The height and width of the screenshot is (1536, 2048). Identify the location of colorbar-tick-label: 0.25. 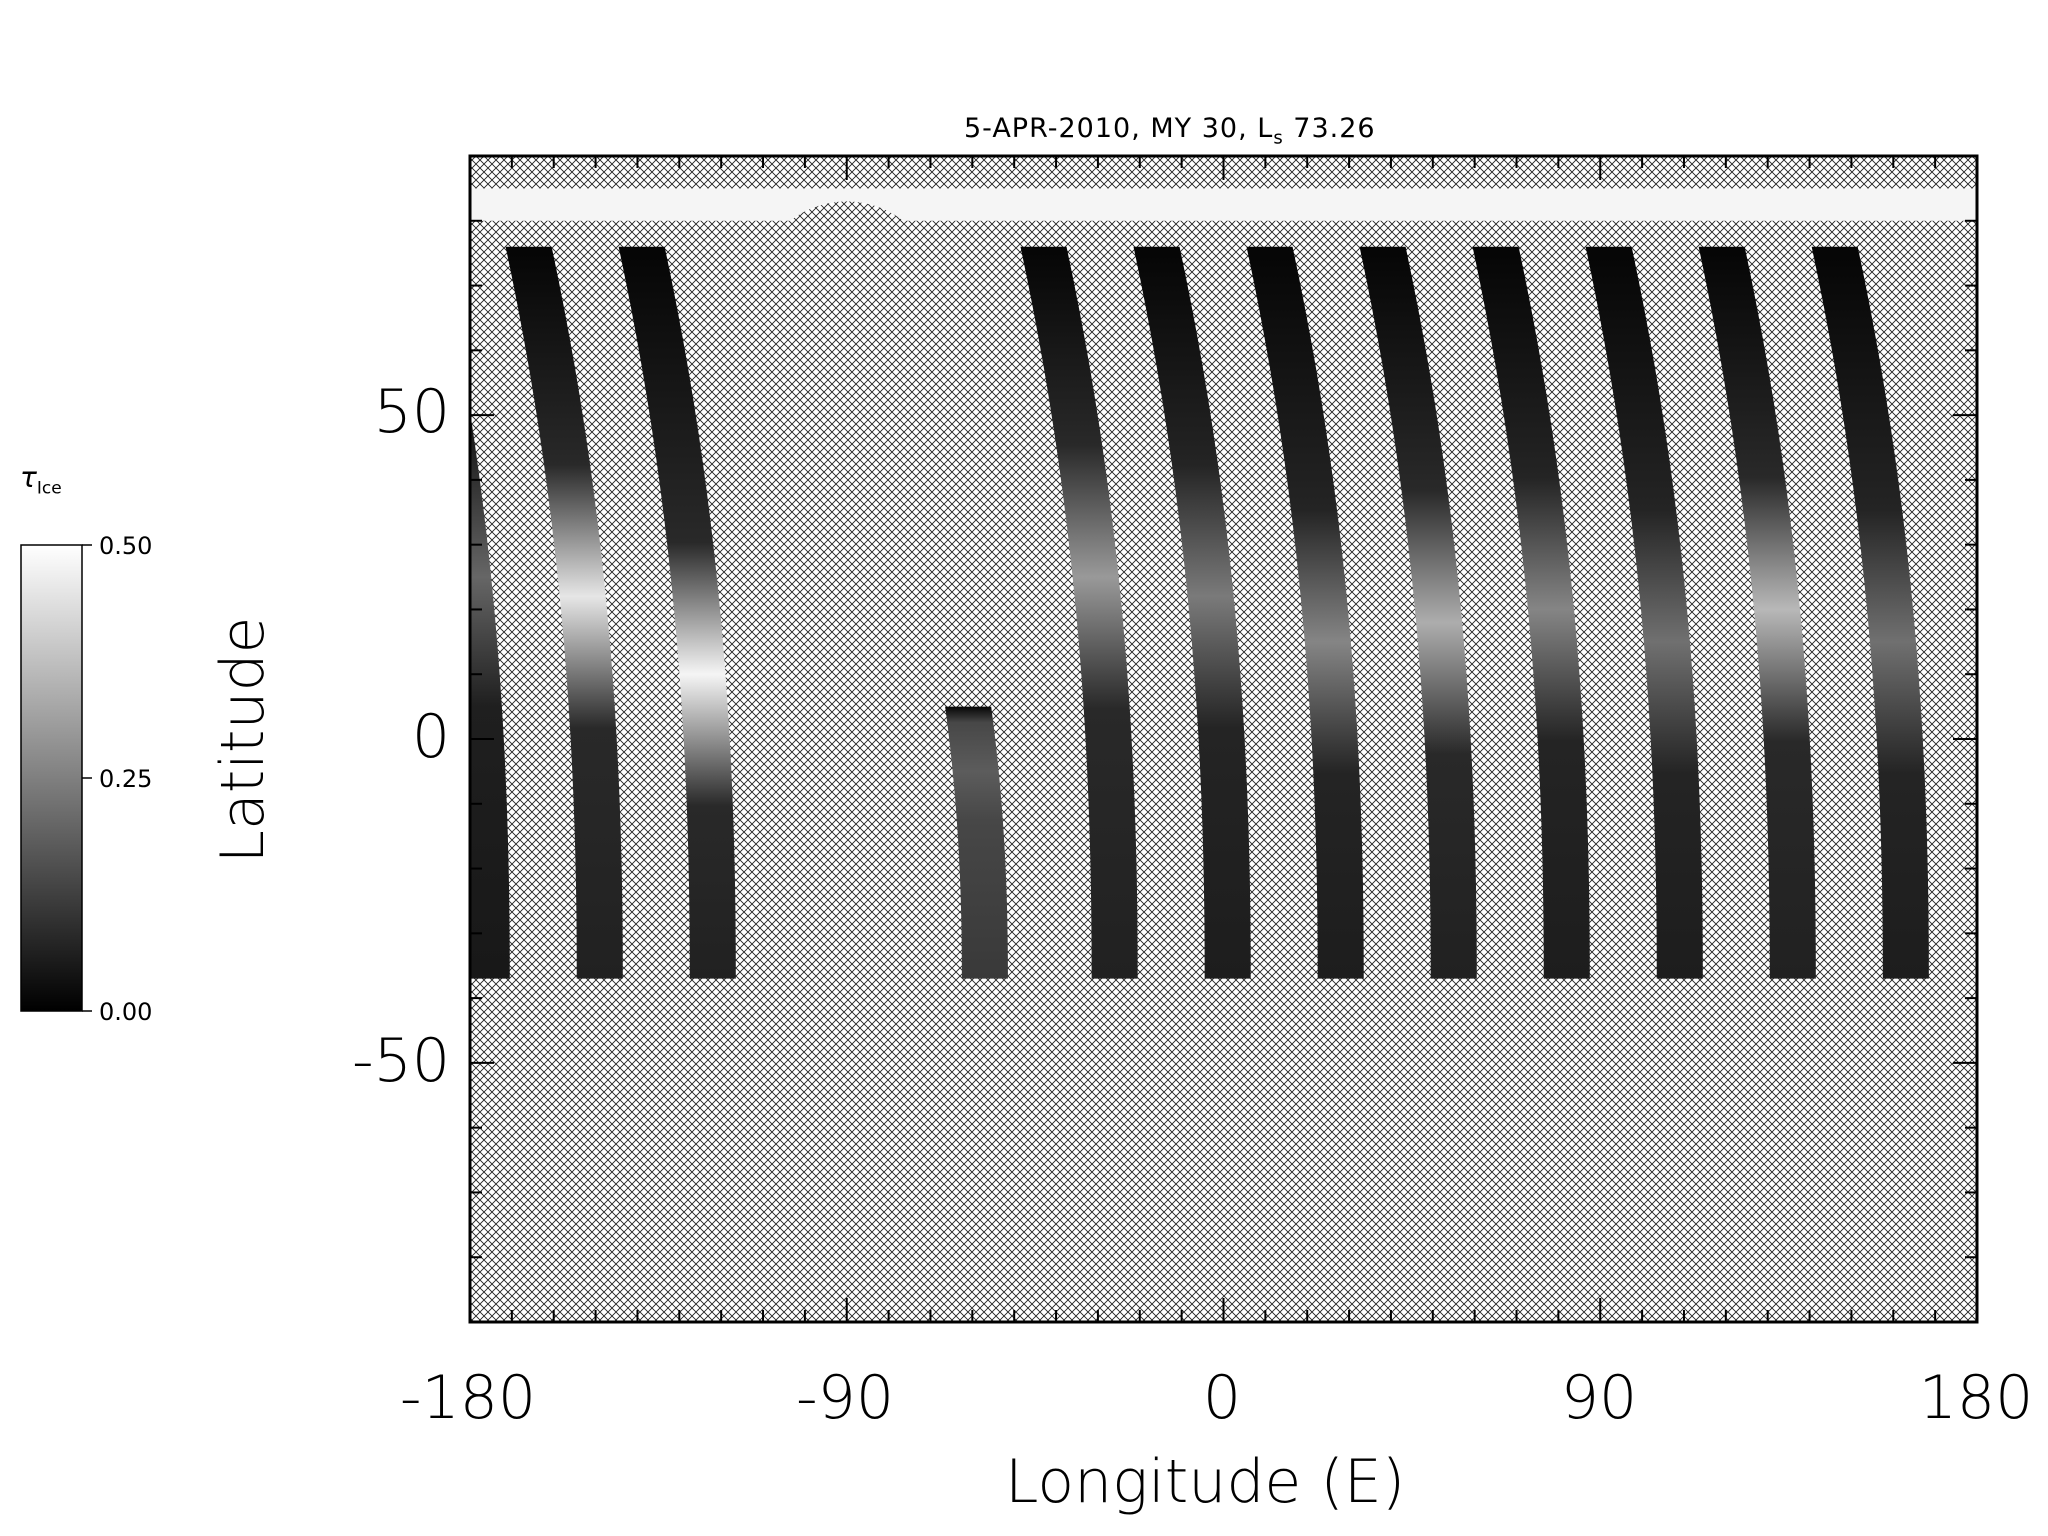
(126, 779).